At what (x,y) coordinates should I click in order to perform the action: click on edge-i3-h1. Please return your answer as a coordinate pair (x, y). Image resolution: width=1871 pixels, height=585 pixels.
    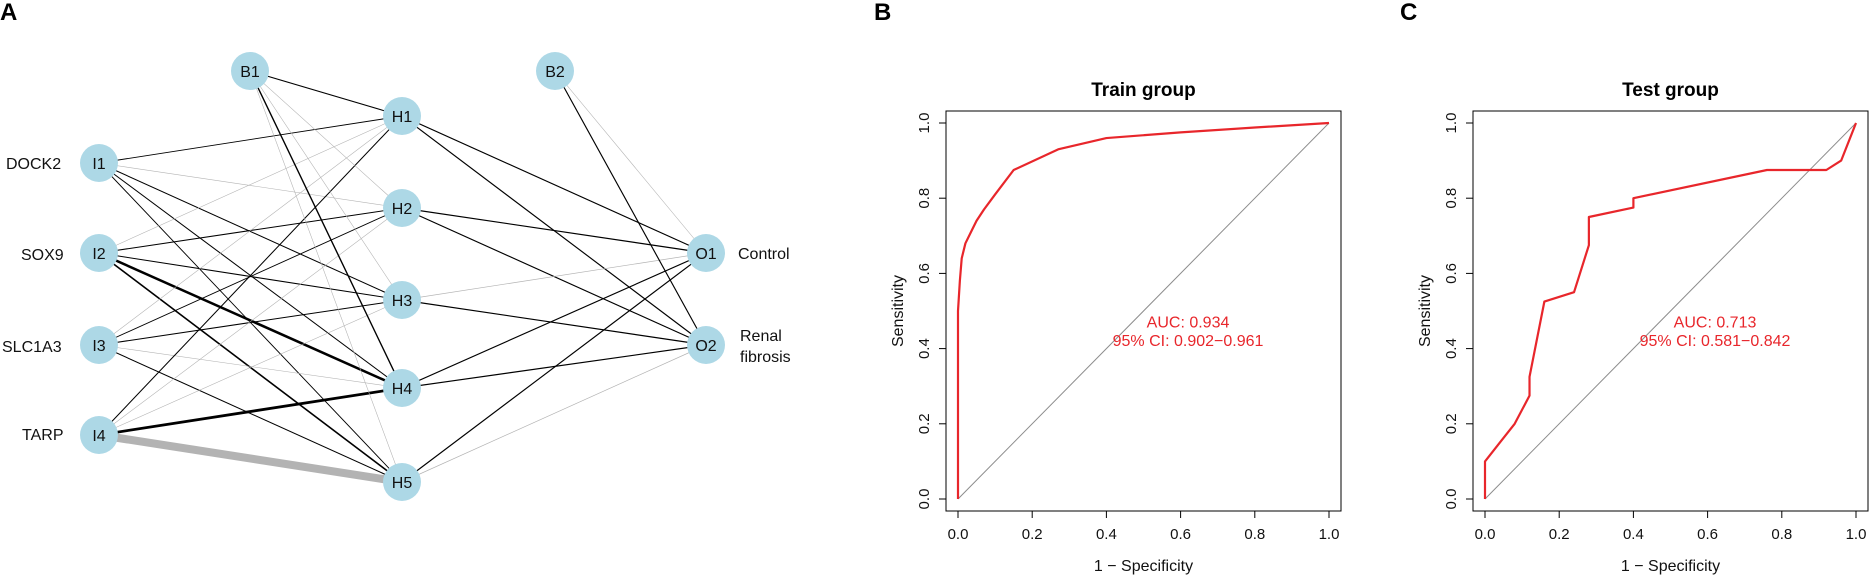
    Looking at the image, I should click on (250, 230).